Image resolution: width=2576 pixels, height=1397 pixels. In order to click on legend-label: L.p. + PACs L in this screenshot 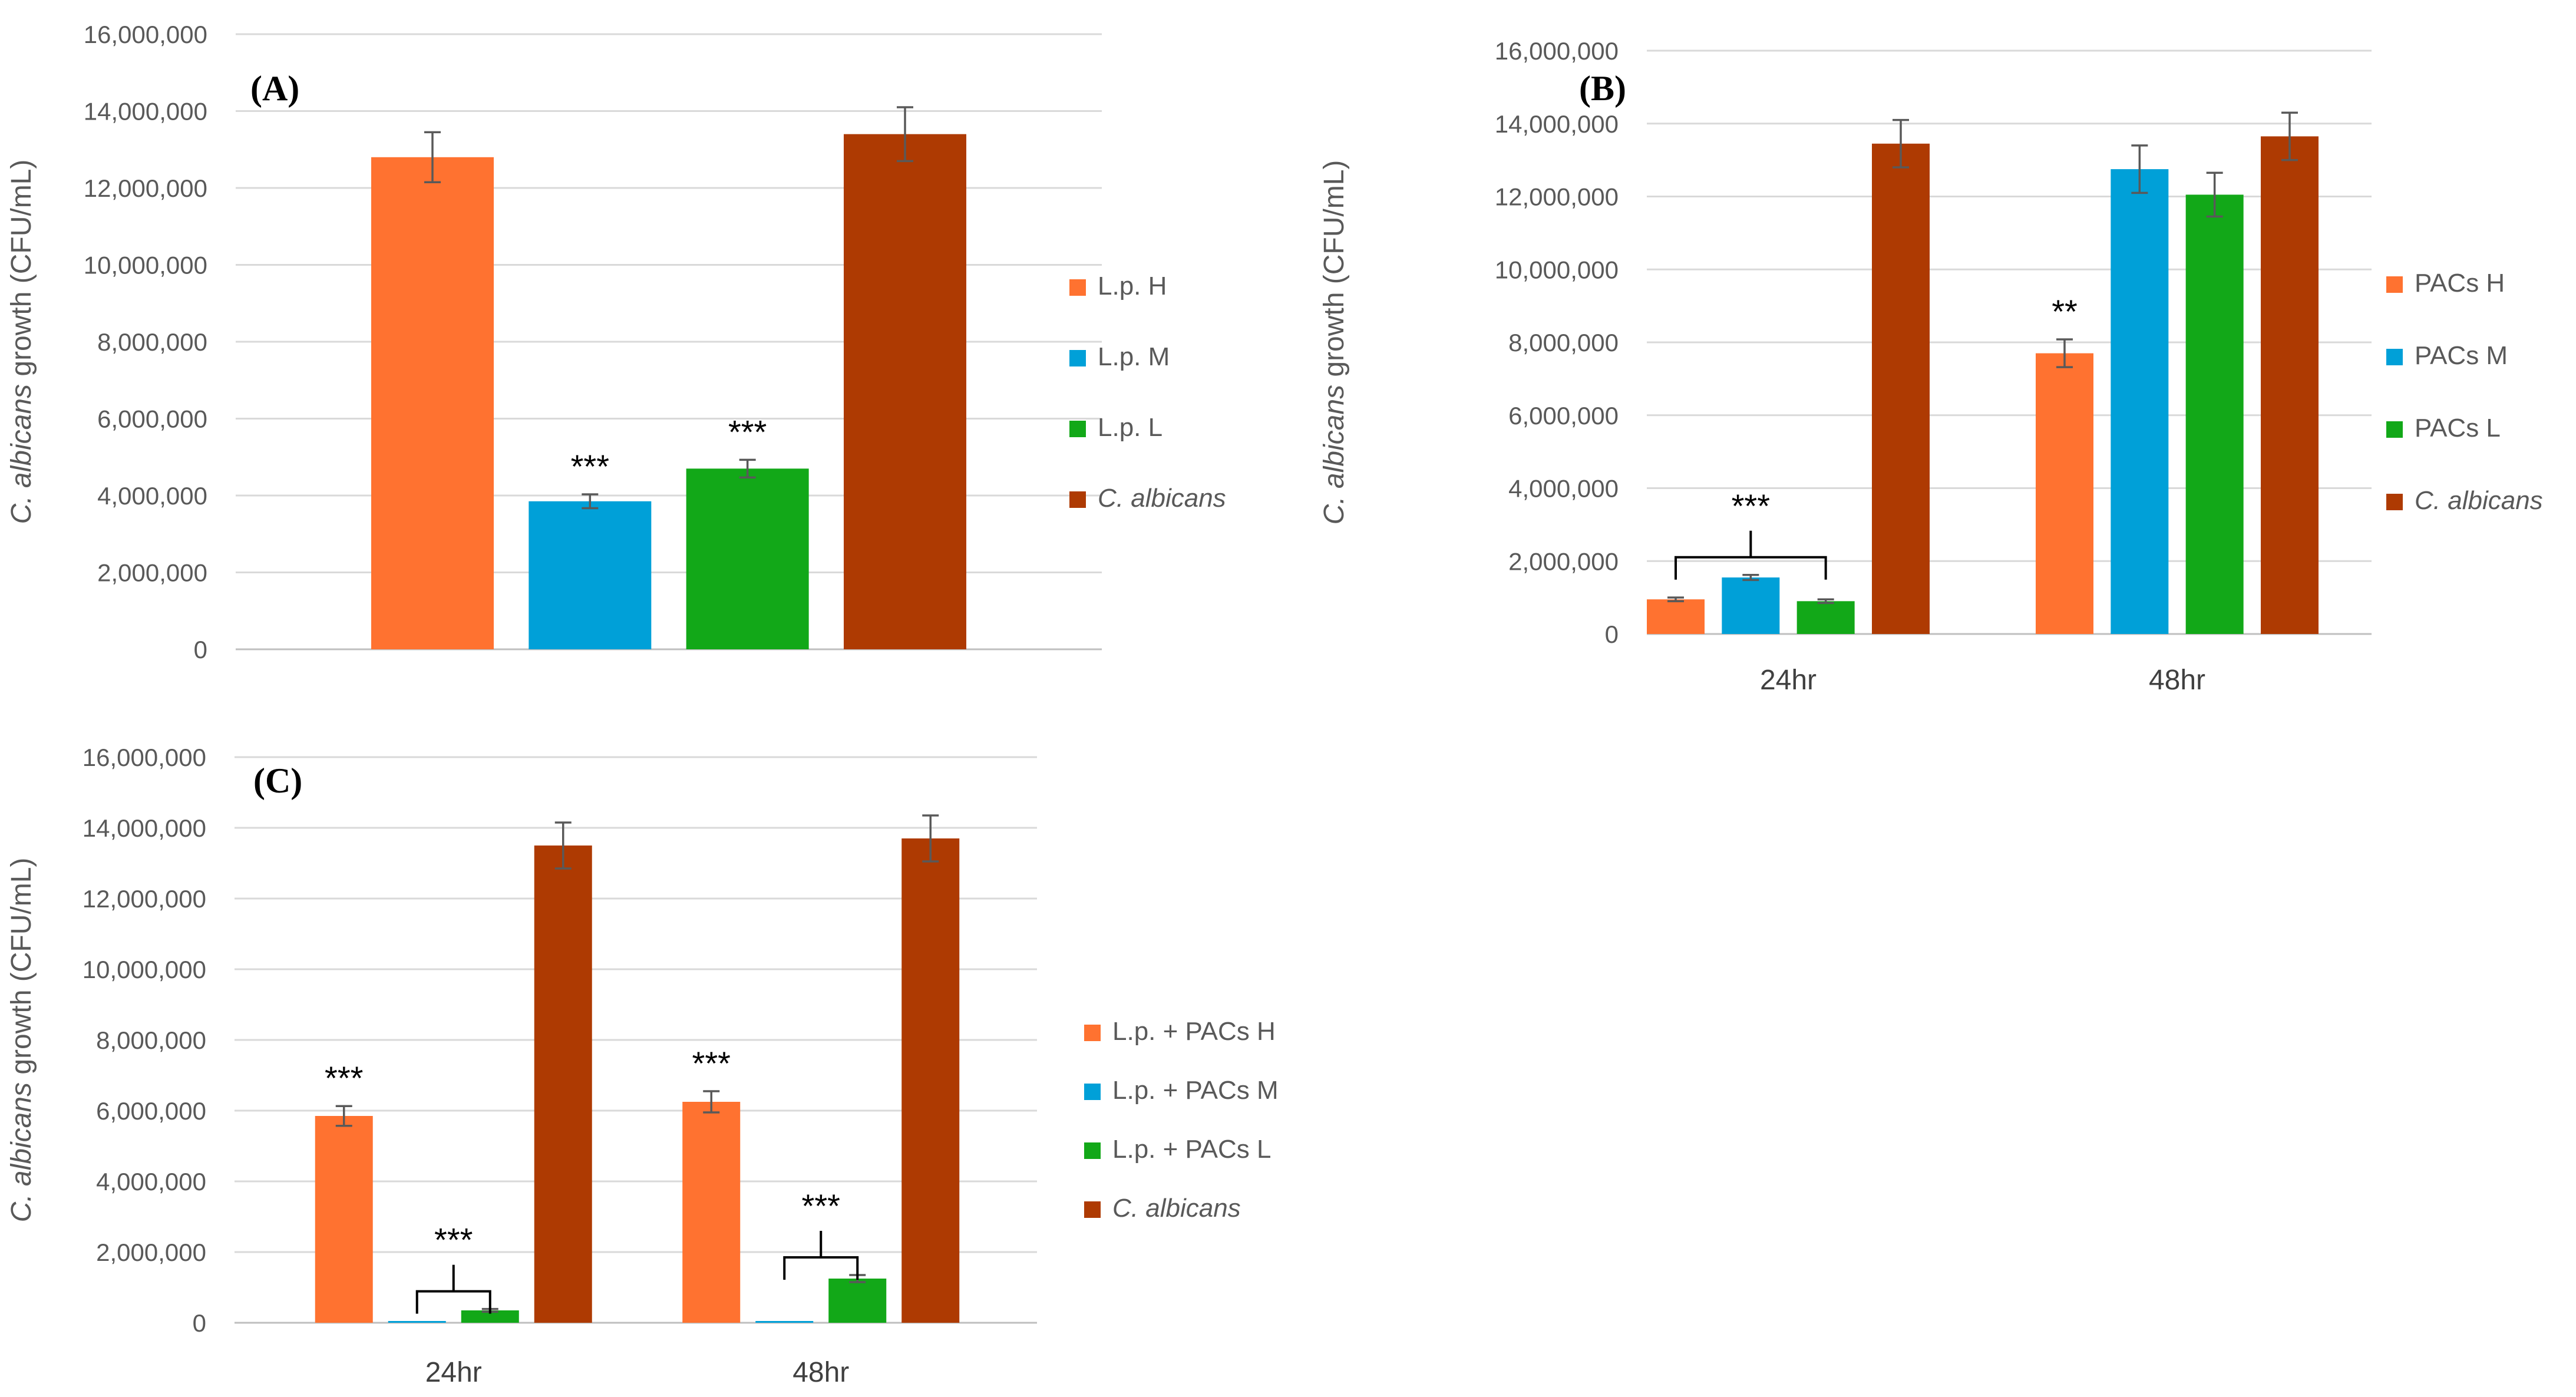, I will do `click(1191, 1149)`.